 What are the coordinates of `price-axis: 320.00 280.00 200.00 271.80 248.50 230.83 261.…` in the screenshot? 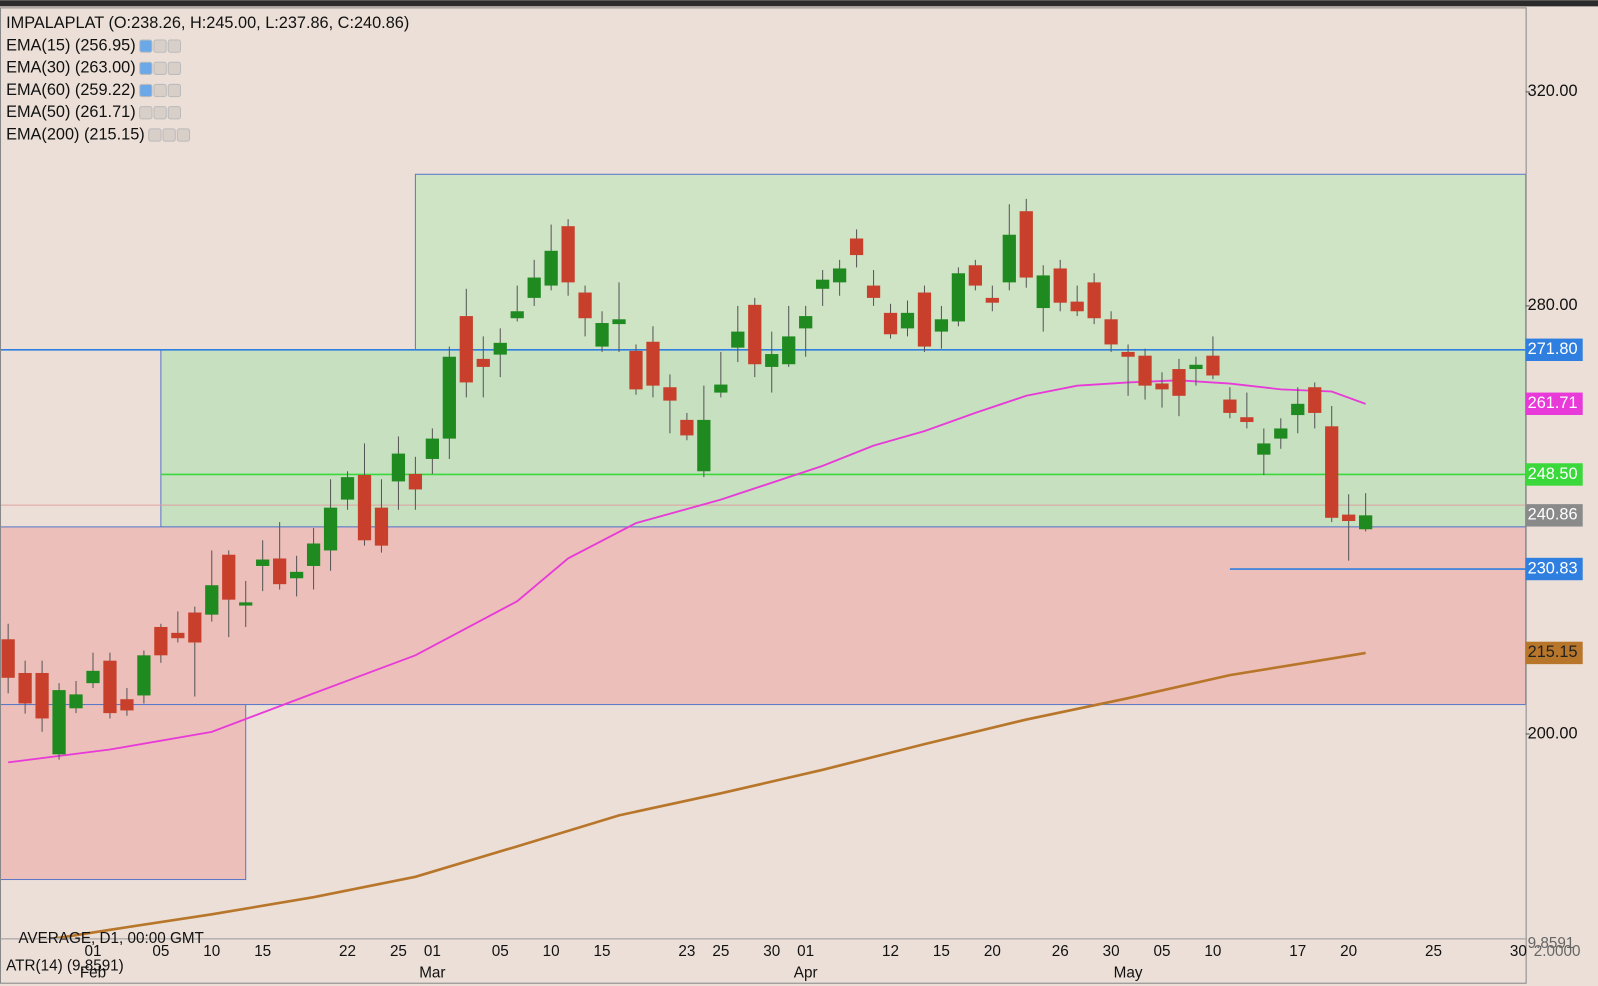 It's located at (1554, 412).